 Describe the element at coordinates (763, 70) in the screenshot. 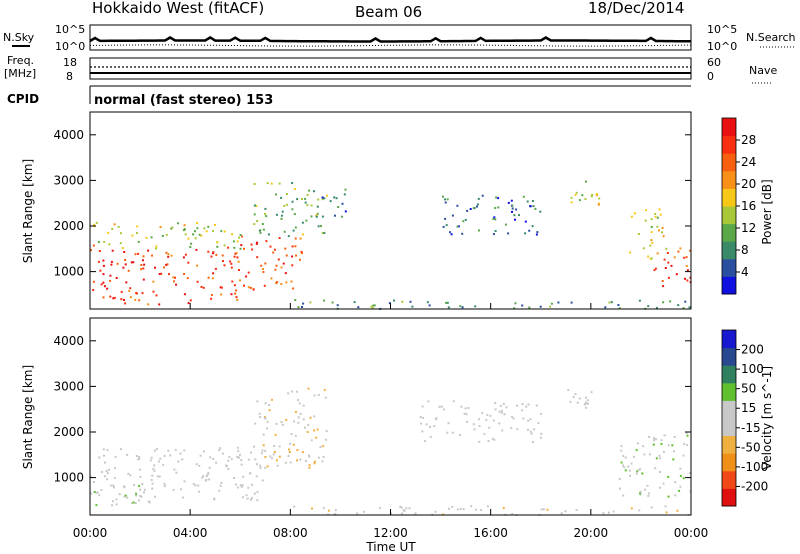

I see `nave-label: Nave` at that location.